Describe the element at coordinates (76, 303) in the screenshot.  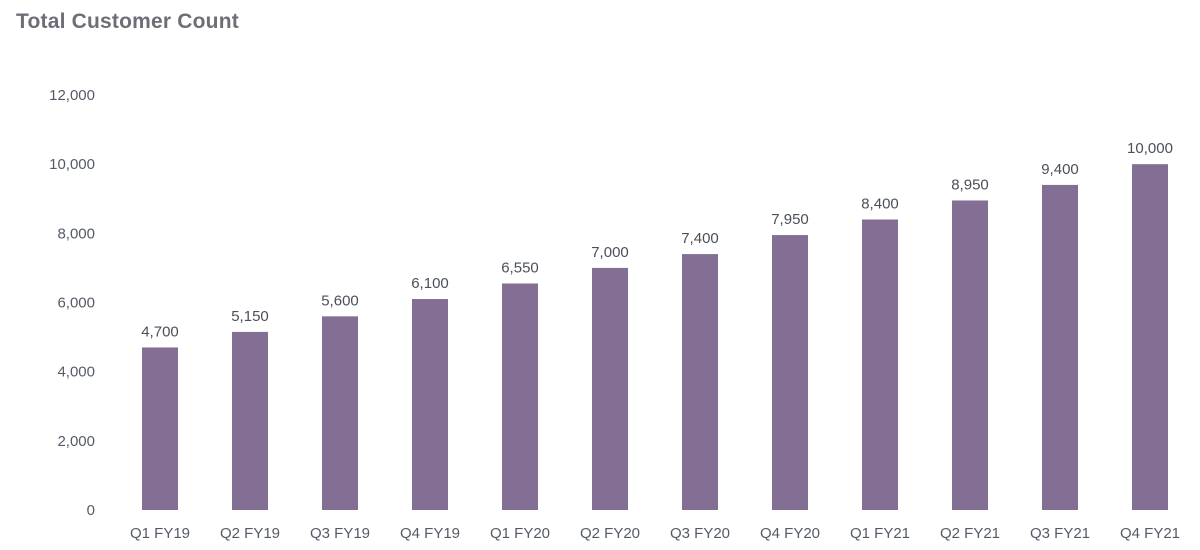
I see `y-tick-label: 6,000` at that location.